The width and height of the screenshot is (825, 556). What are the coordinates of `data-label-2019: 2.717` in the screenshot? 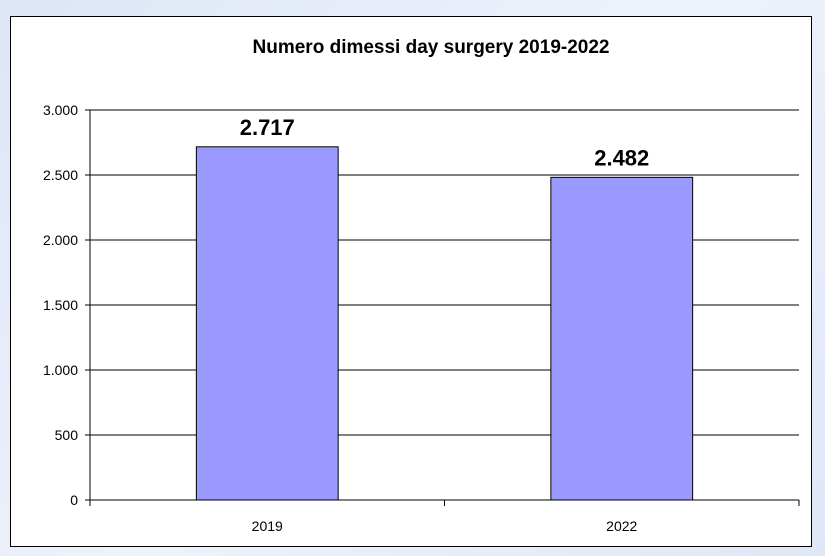 It's located at (267, 127).